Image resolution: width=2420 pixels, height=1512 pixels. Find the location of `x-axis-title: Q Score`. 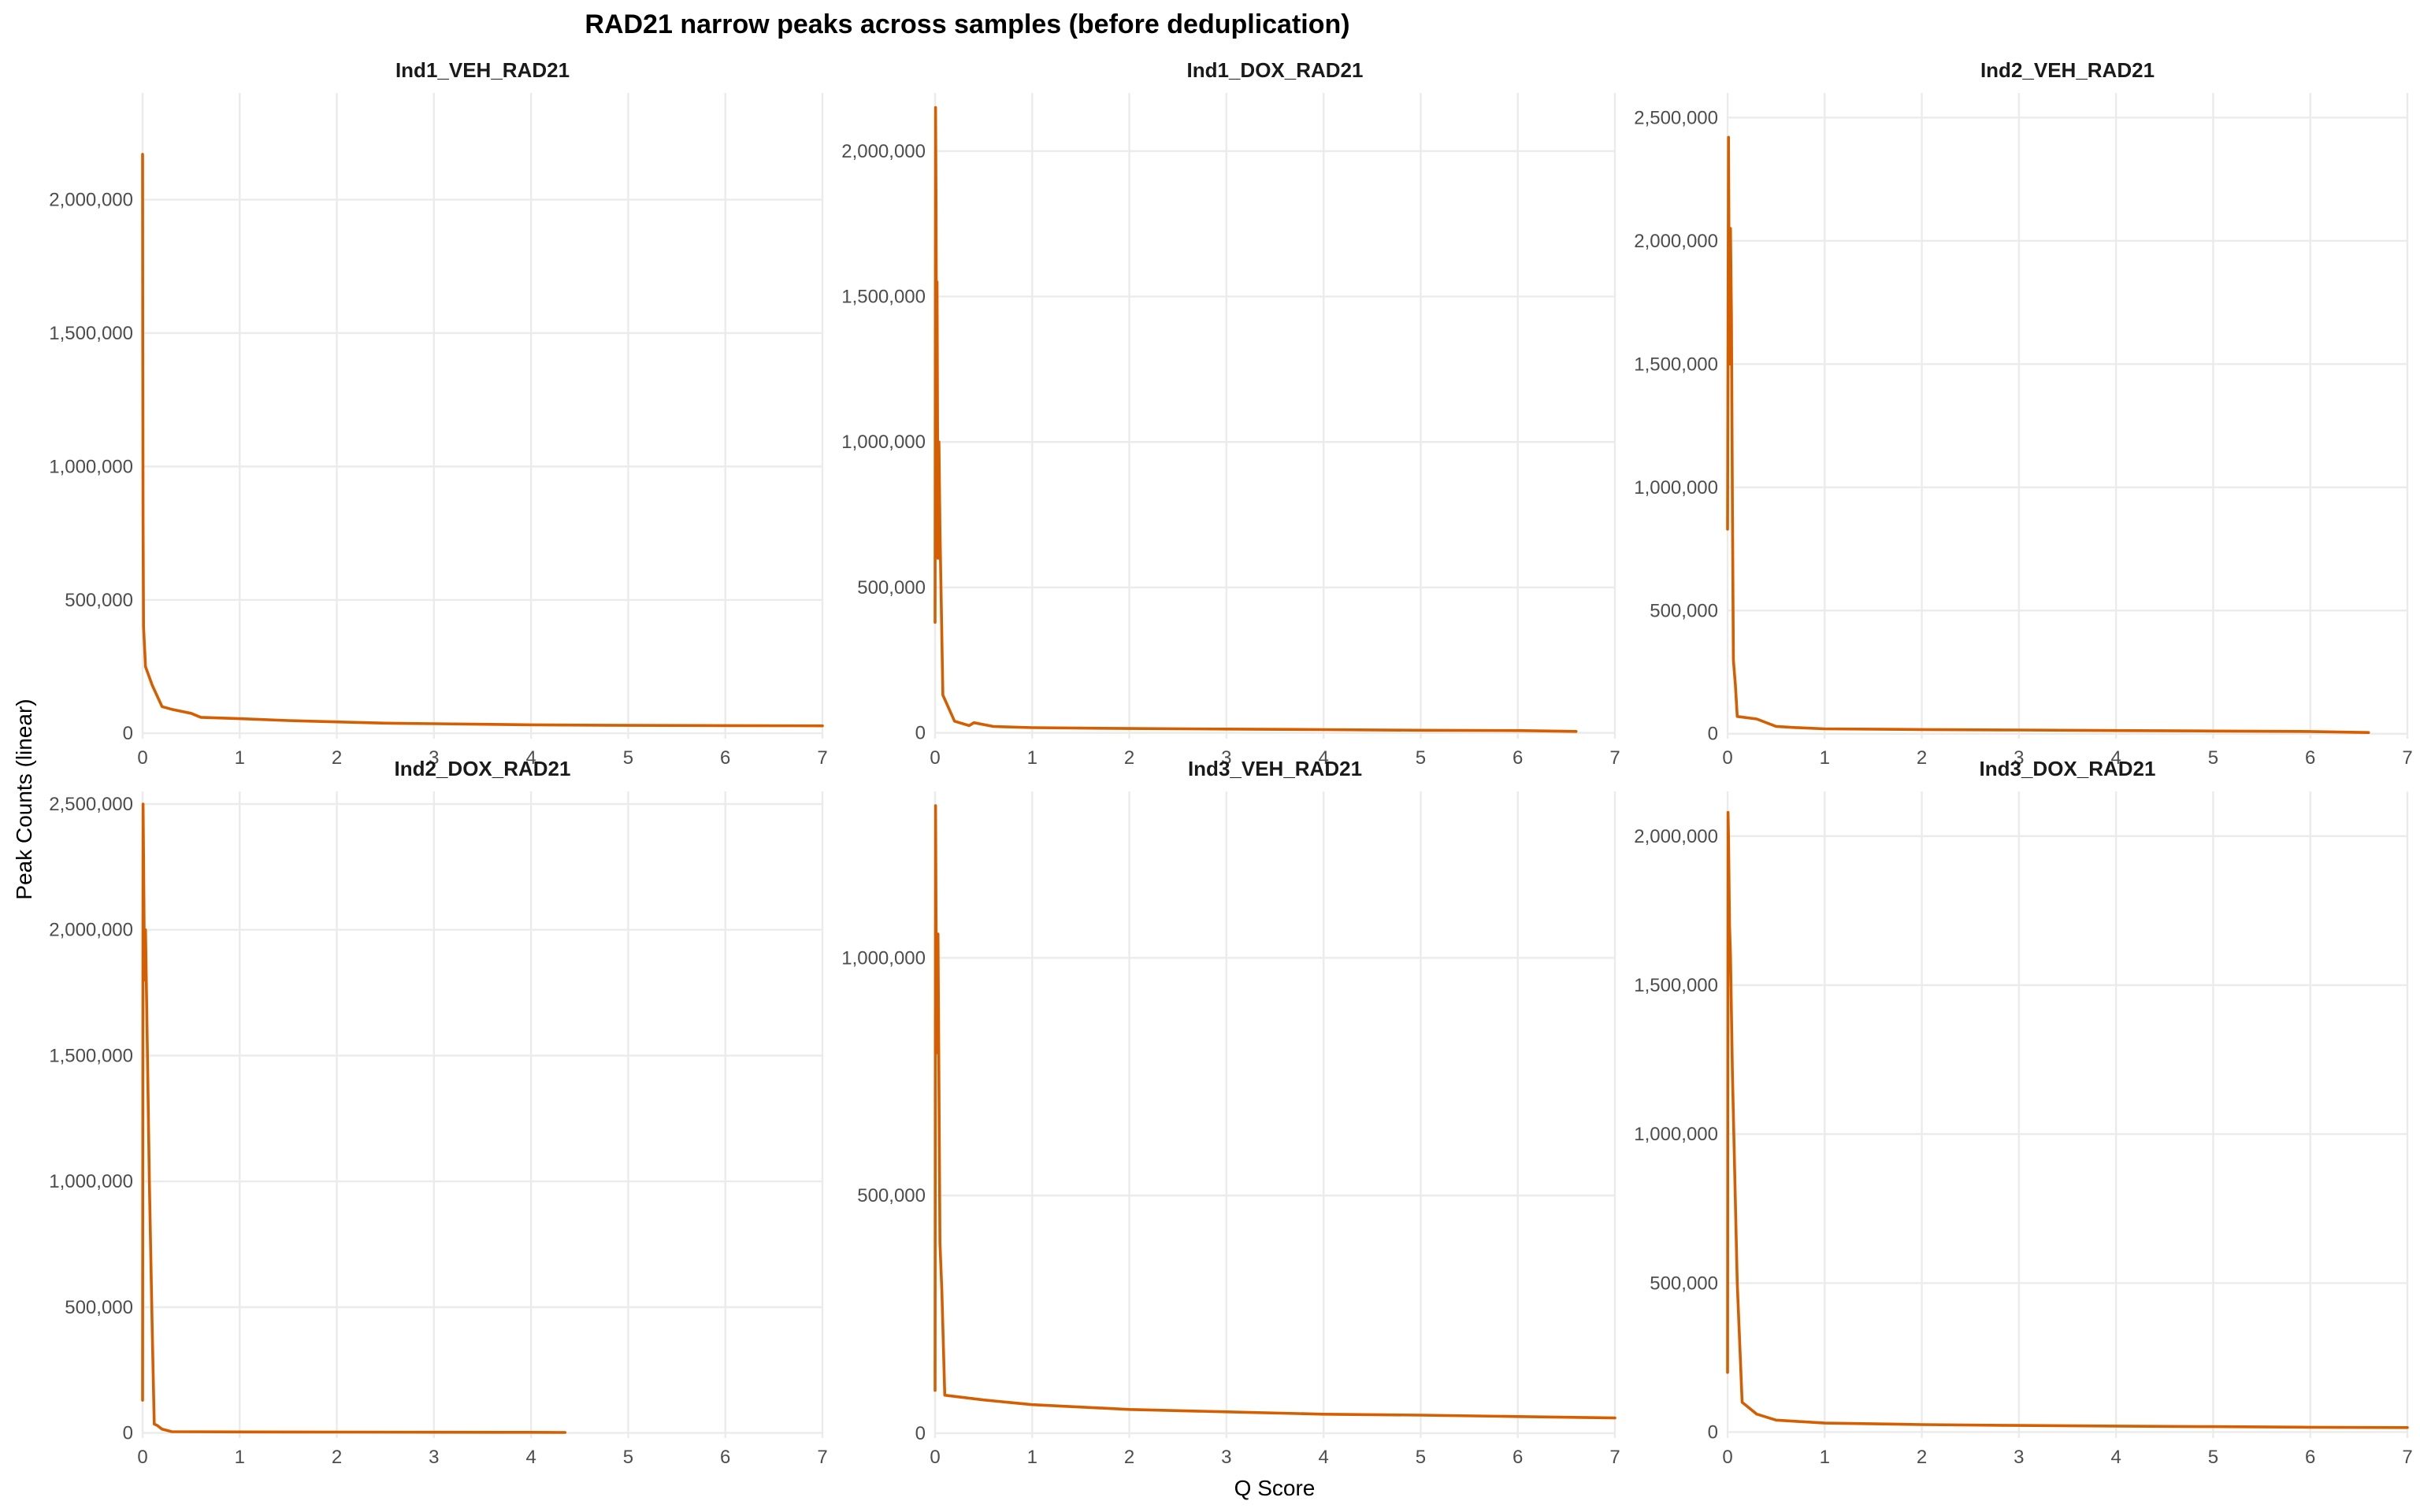

x-axis-title: Q Score is located at coordinates (1275, 1488).